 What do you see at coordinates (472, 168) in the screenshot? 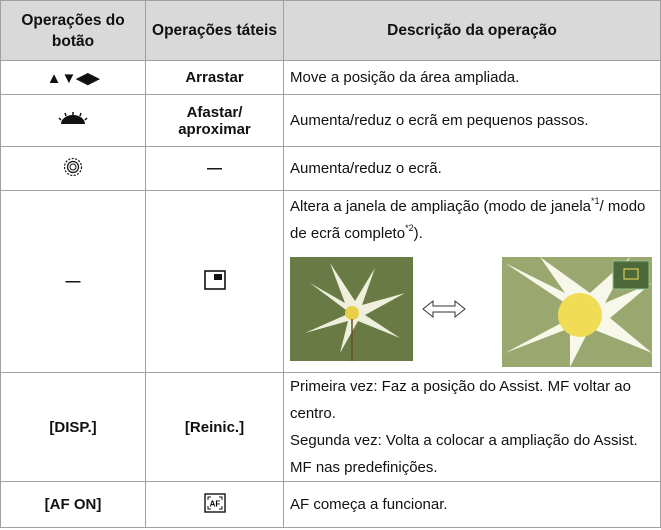
I see `description-cell: Aumenta/reduz o ecrã.` at bounding box center [472, 168].